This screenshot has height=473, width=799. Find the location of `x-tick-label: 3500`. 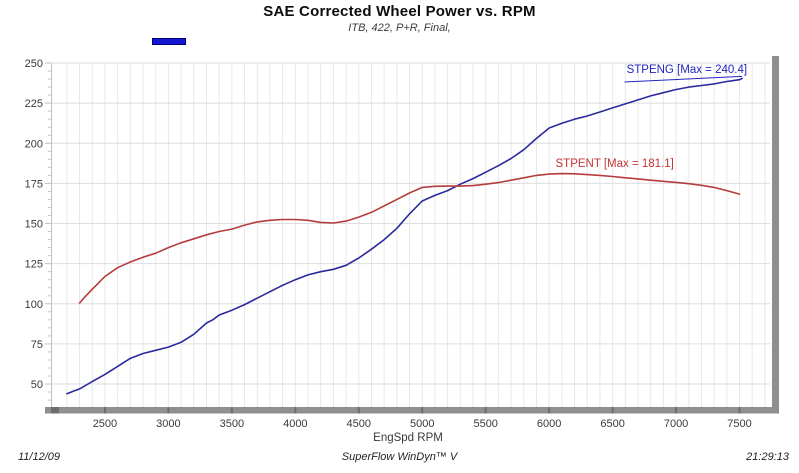

x-tick-label: 3500 is located at coordinates (232, 424).